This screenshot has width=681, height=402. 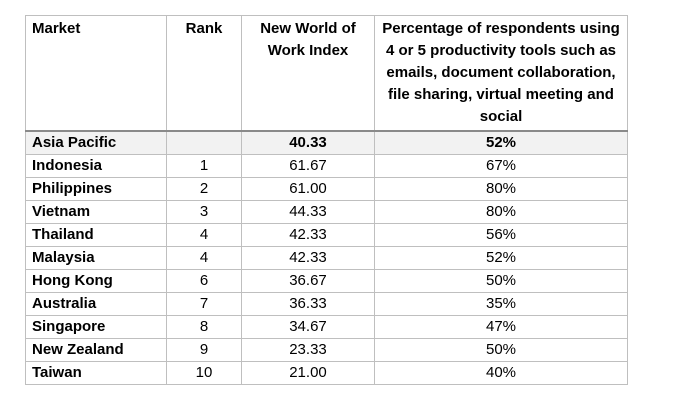 I want to click on cell-market: Singapore, so click(x=96, y=327).